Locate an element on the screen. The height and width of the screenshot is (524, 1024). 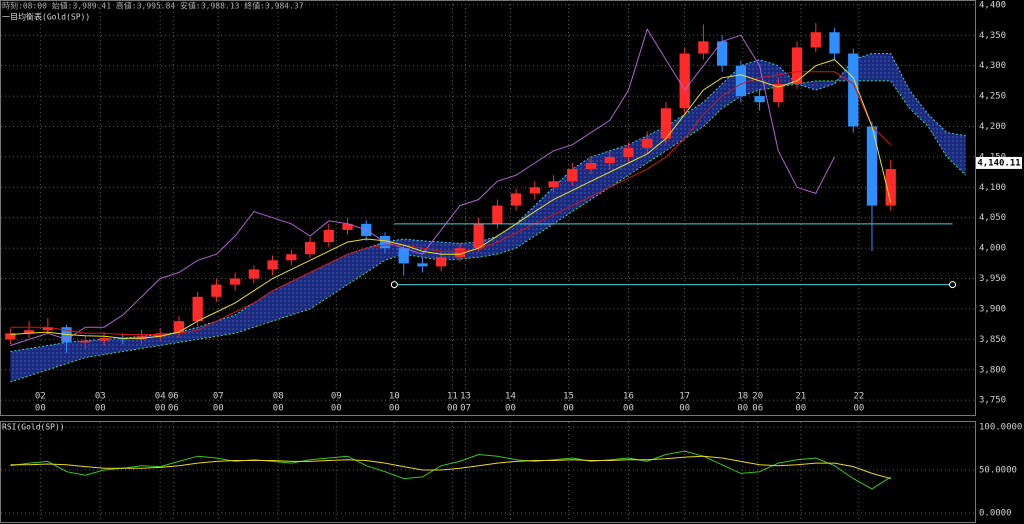
x-tick-label: 21 is located at coordinates (800, 397).